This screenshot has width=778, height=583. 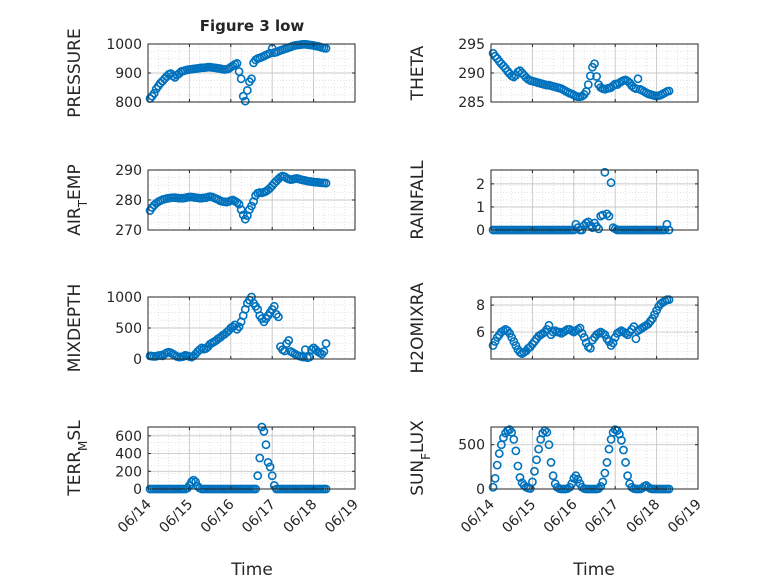 What do you see at coordinates (519, 517) in the screenshot?
I see `x-tick-label: 06/15` at bounding box center [519, 517].